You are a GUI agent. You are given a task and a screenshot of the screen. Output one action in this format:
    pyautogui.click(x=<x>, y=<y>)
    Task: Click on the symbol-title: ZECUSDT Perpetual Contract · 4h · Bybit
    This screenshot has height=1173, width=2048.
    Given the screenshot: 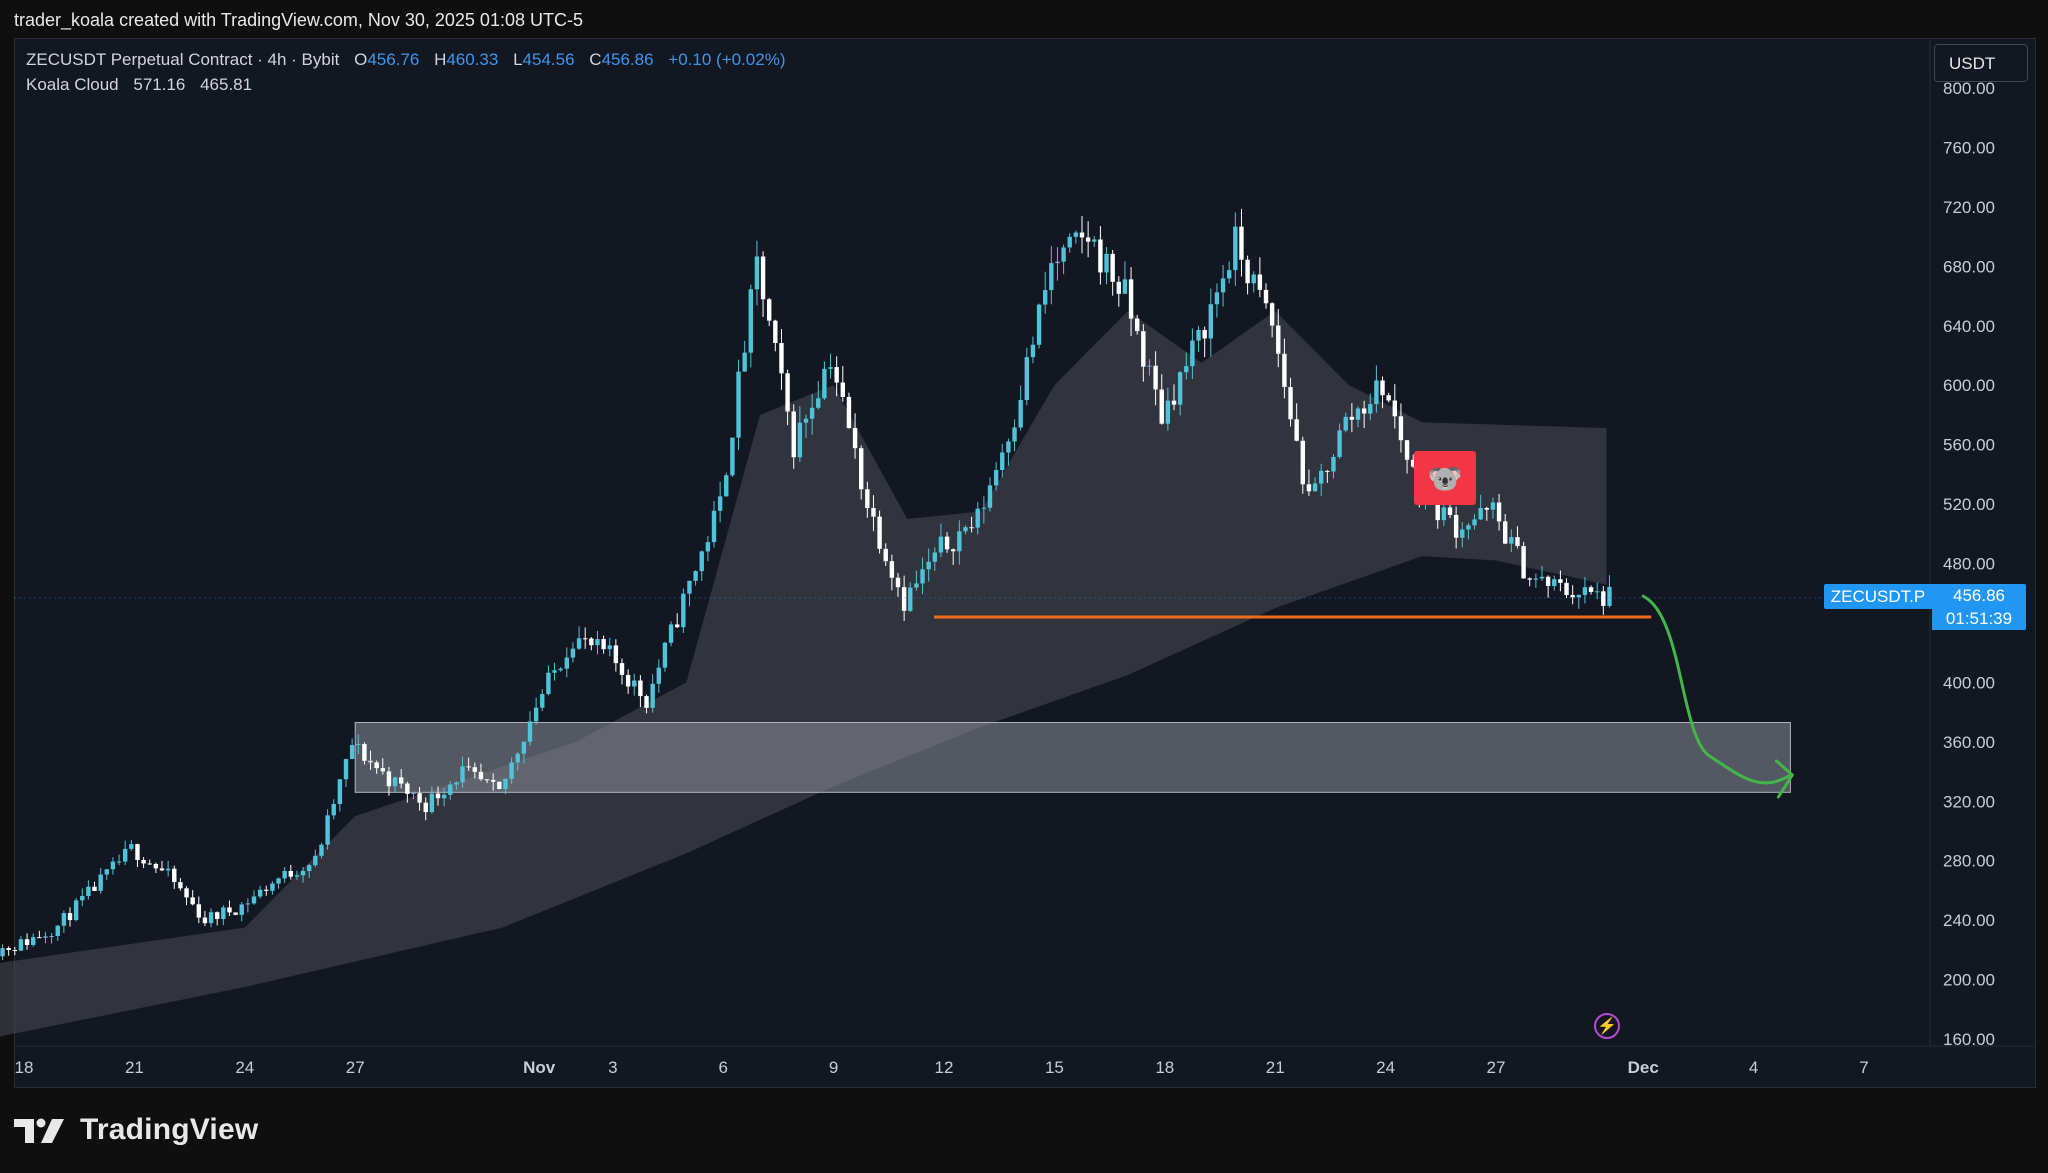 What is the action you would take?
    pyautogui.click(x=183, y=59)
    